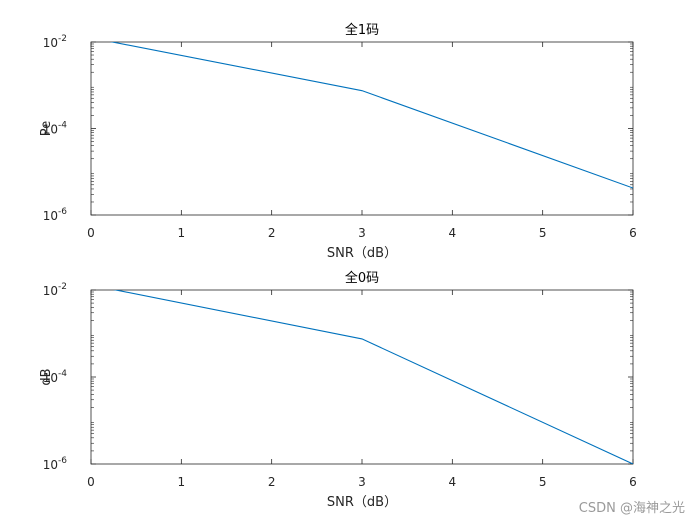 Image resolution: width=700 pixels, height=525 pixels. Describe the element at coordinates (362, 30) in the screenshot. I see `chart-title: 全1码` at that location.